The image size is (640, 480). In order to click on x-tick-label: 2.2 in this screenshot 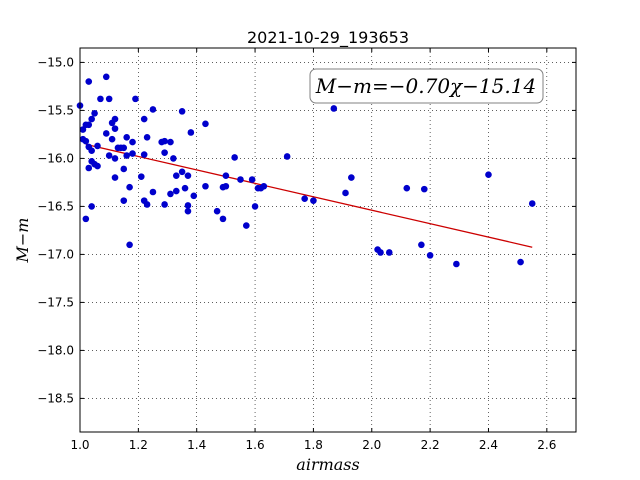, I will do `click(430, 445)`.